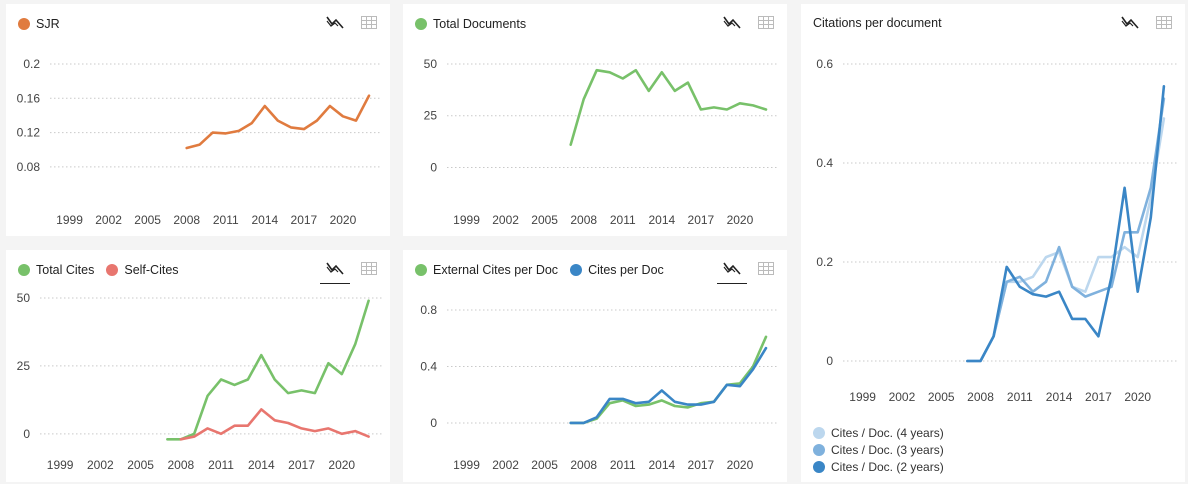 Image resolution: width=1188 pixels, height=484 pixels. Describe the element at coordinates (480, 24) in the screenshot. I see `legend-label-total-documents: Total Documents` at that location.